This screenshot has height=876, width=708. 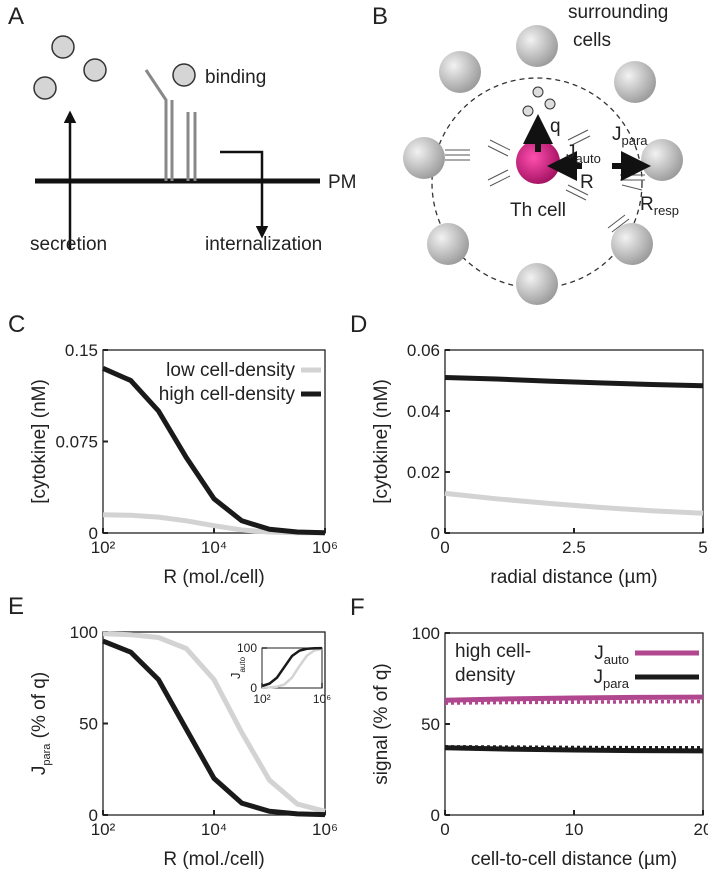 I want to click on legend-name: low cell-density, so click(x=230, y=370).